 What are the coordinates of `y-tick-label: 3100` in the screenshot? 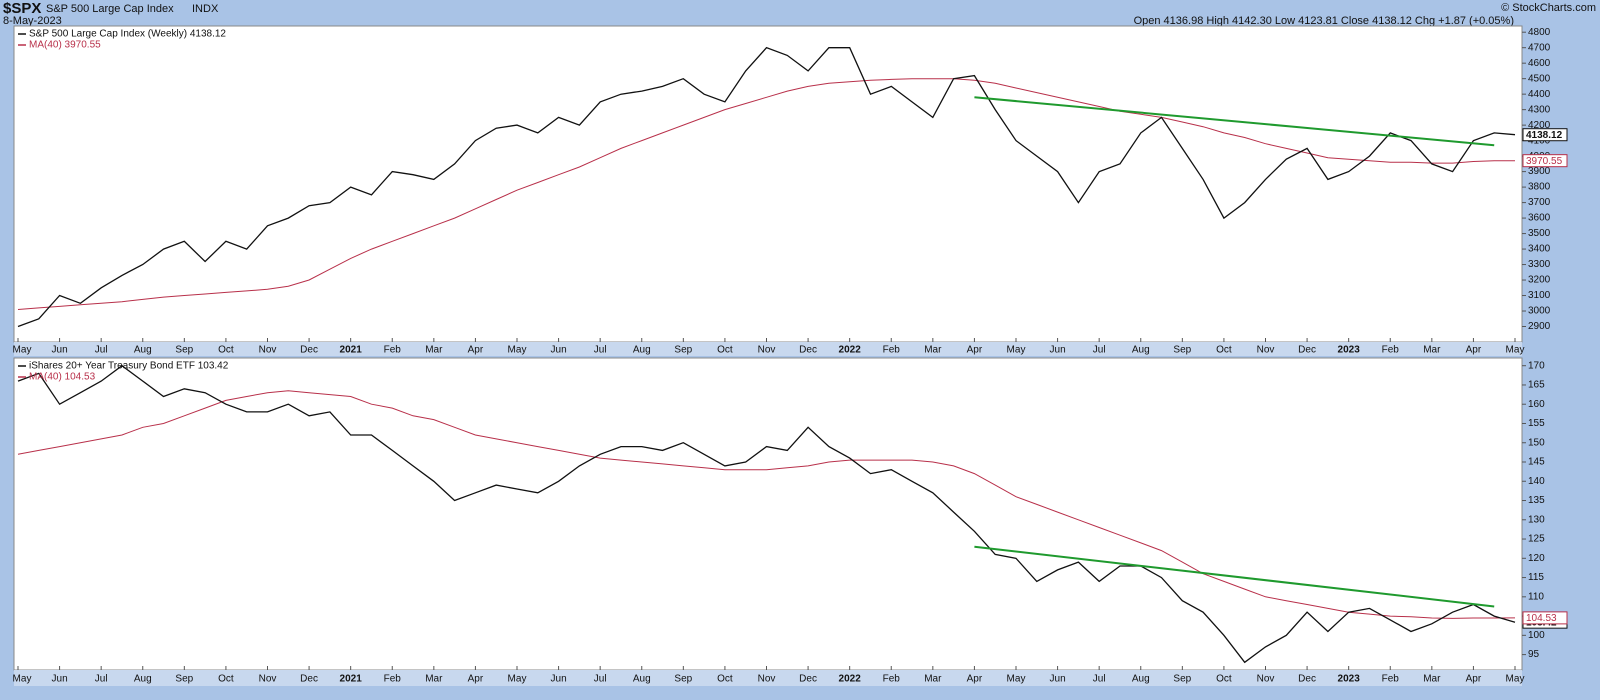 It's located at (1539, 295).